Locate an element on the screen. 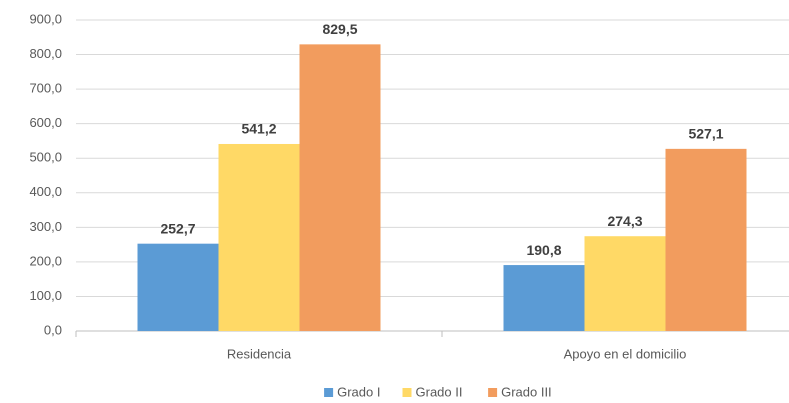 The image size is (789, 403). y-tick-label: 500,0 is located at coordinates (45, 157).